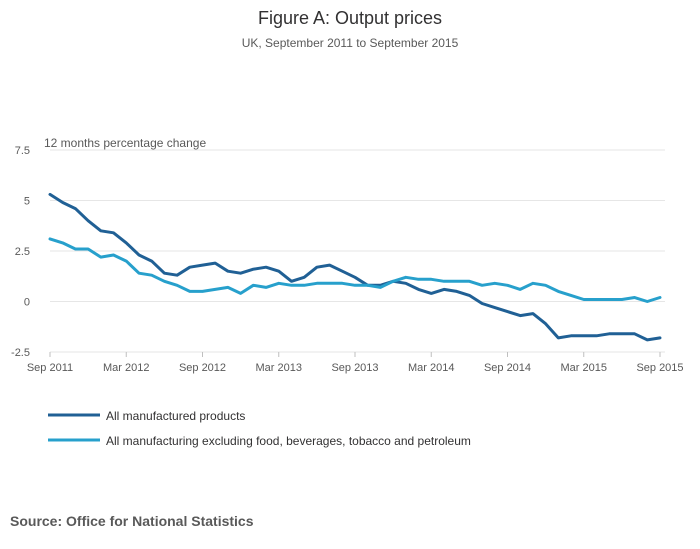  I want to click on y-tick-label: 0, so click(27, 303).